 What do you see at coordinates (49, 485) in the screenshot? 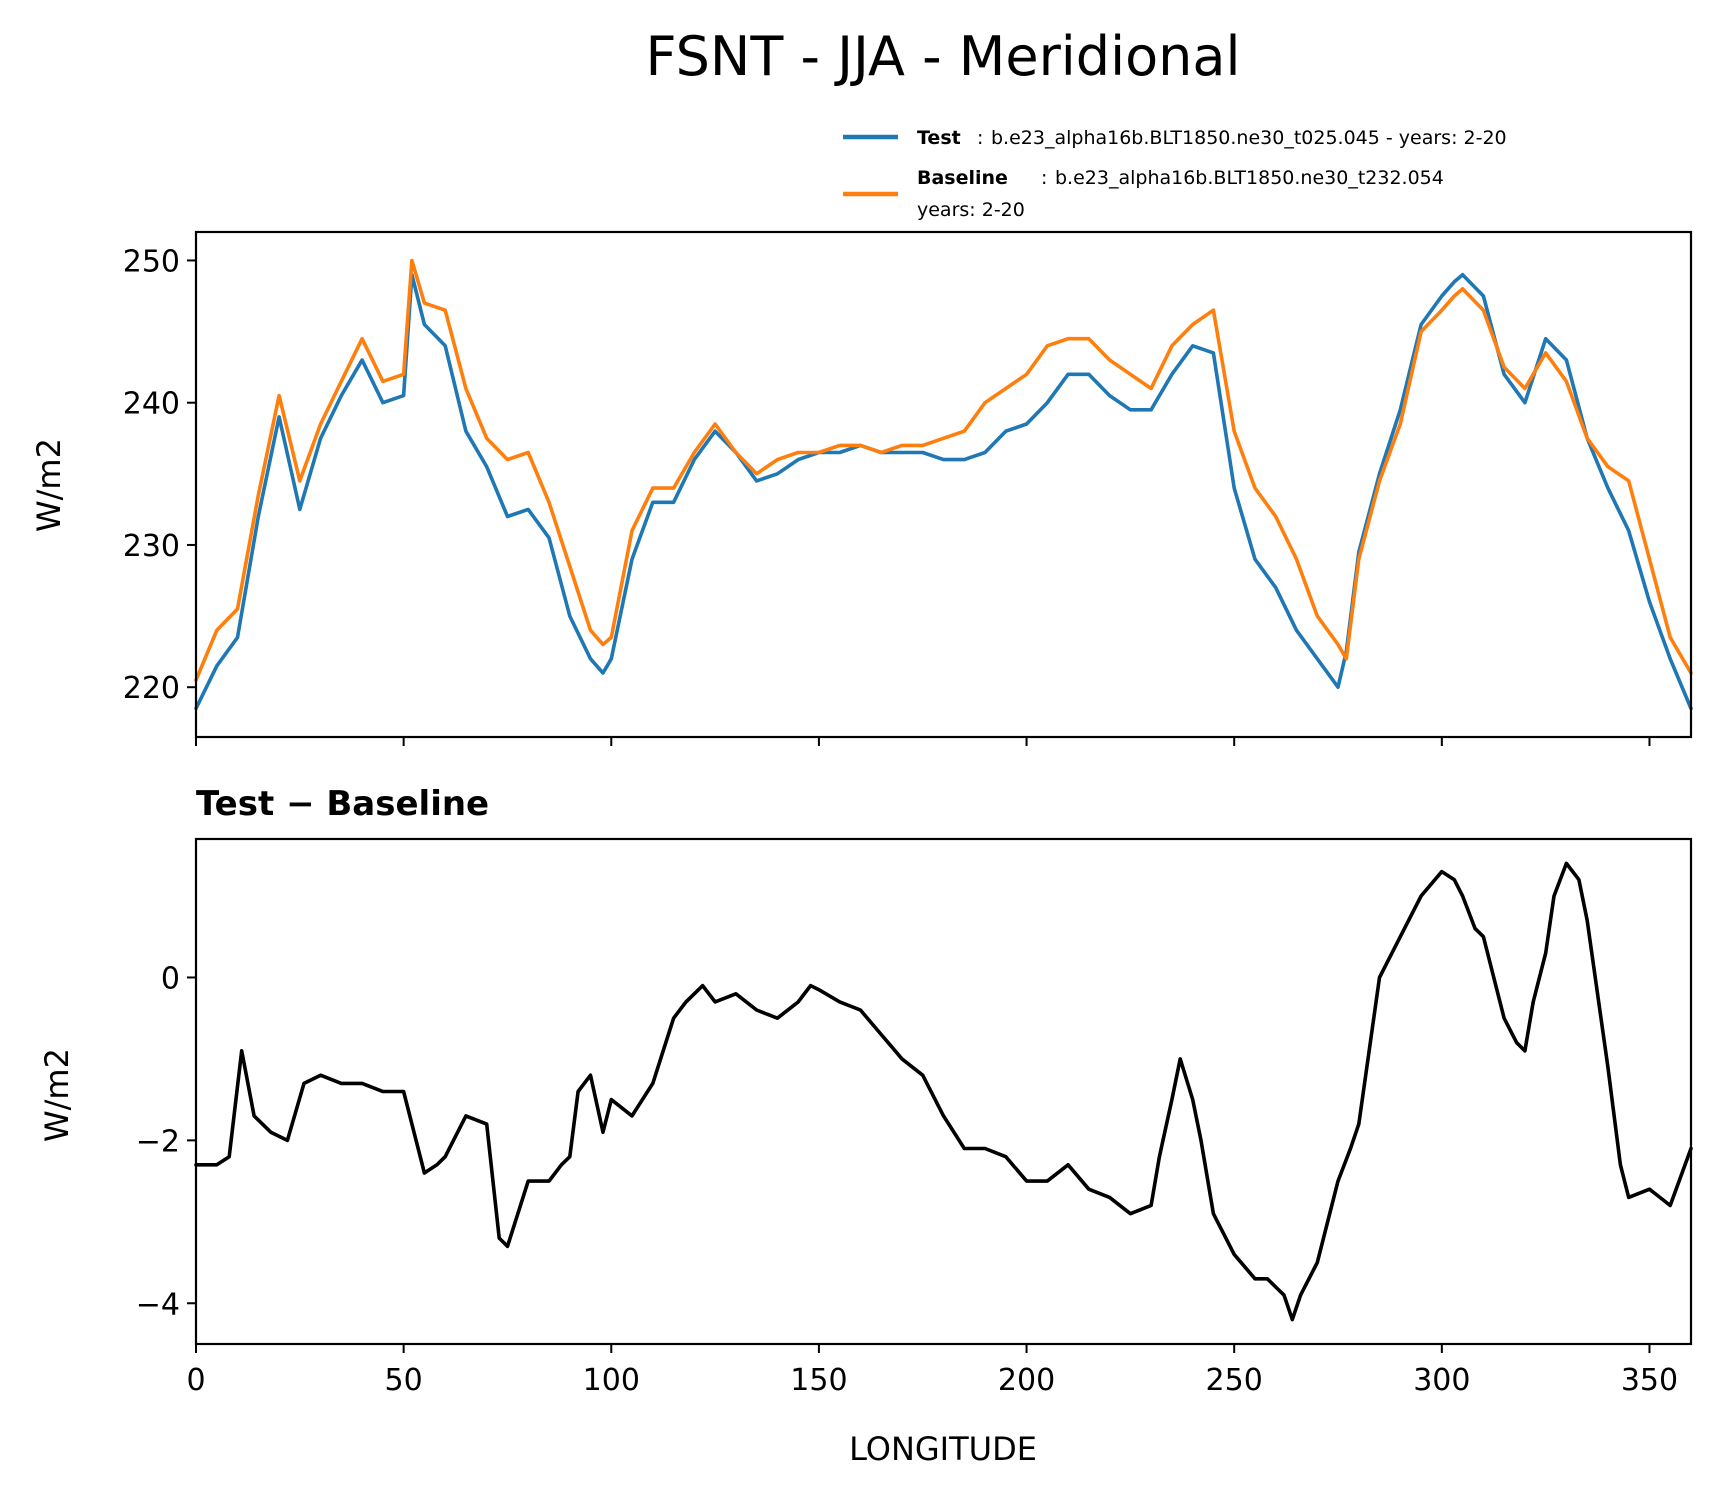
I see `top-y-axis-label: W/m2` at bounding box center [49, 485].